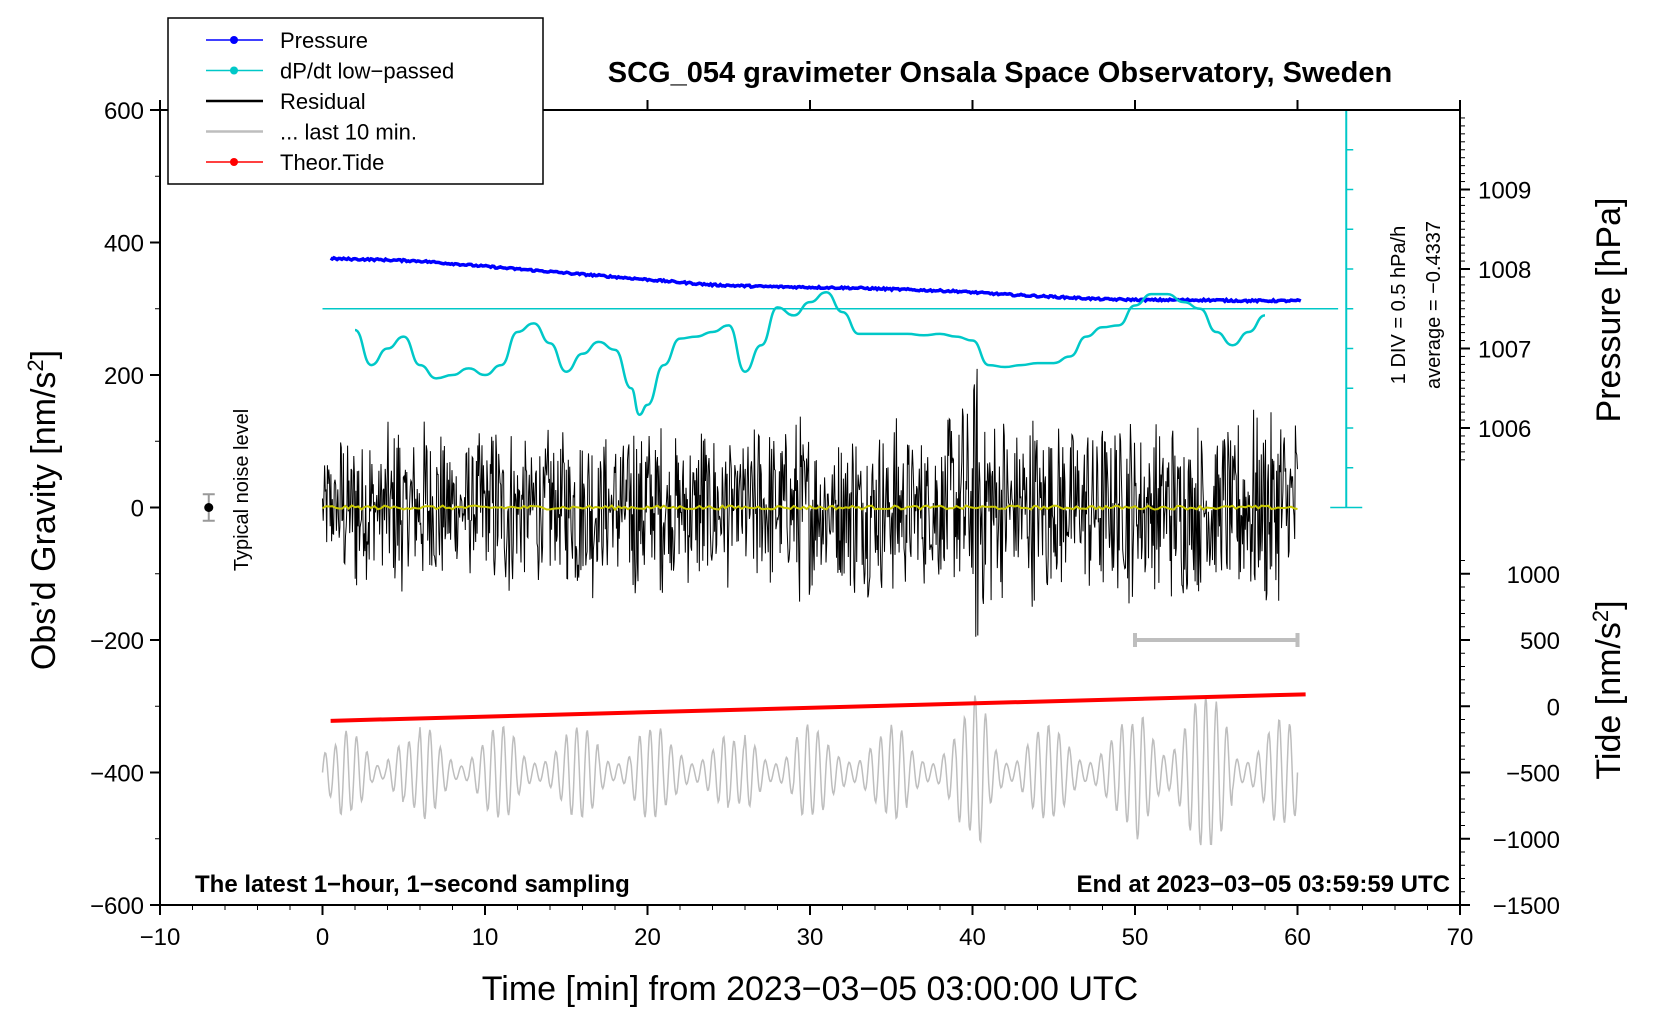 The width and height of the screenshot is (1660, 1020). I want to click on tide-tick-label: −500, so click(1533, 774).